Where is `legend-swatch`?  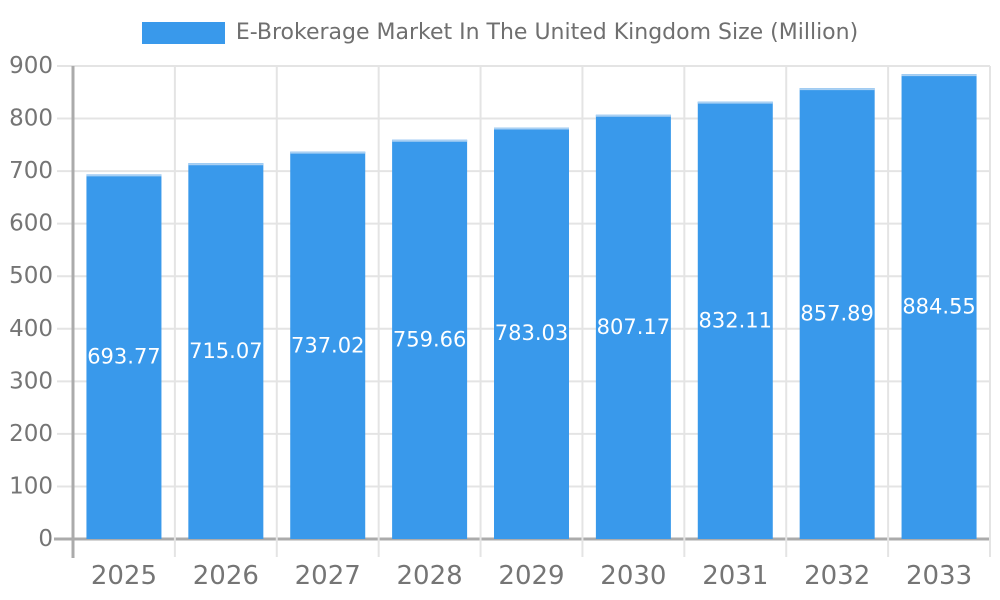 legend-swatch is located at coordinates (183, 32).